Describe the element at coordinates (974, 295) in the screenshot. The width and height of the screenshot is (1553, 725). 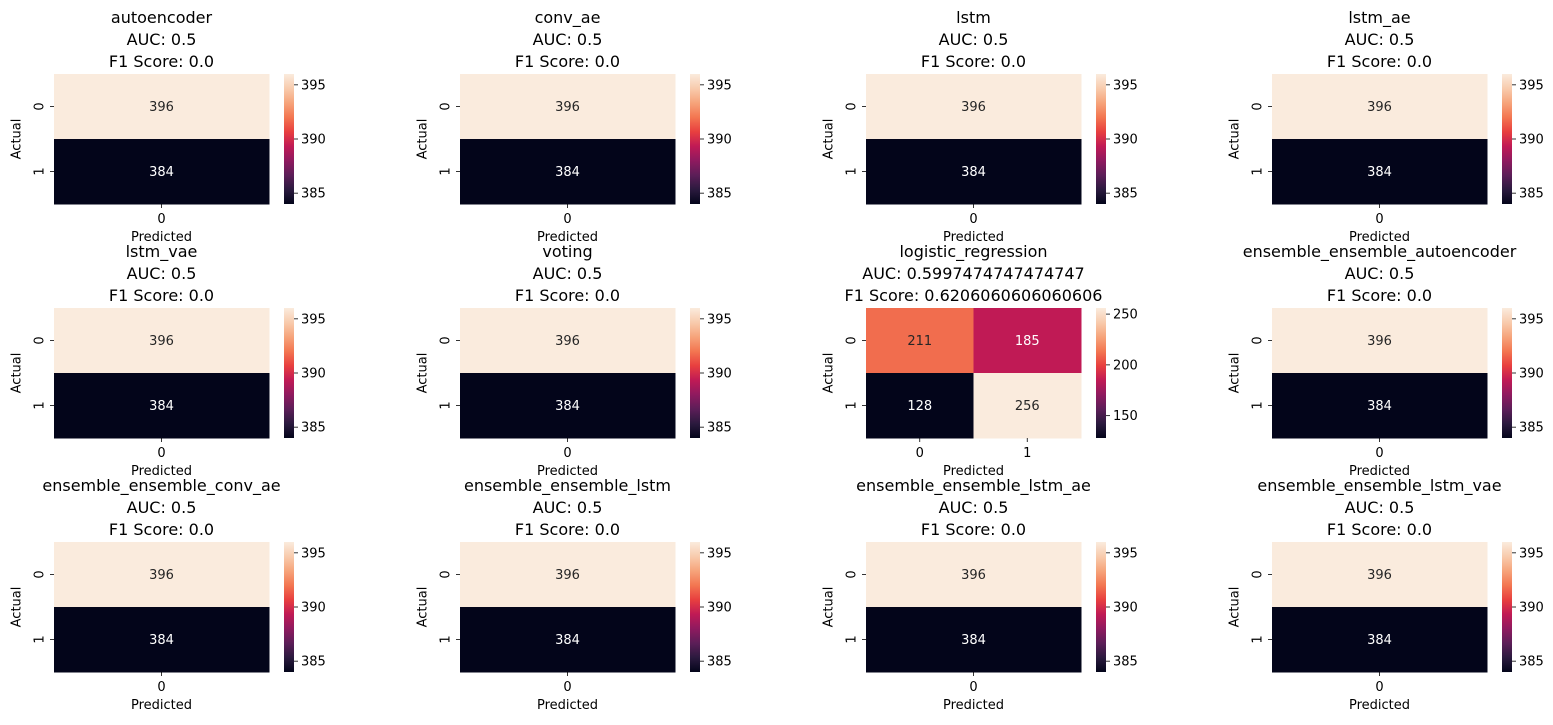
I see `f1-label: F1 Score: 0.6206060606060606` at that location.